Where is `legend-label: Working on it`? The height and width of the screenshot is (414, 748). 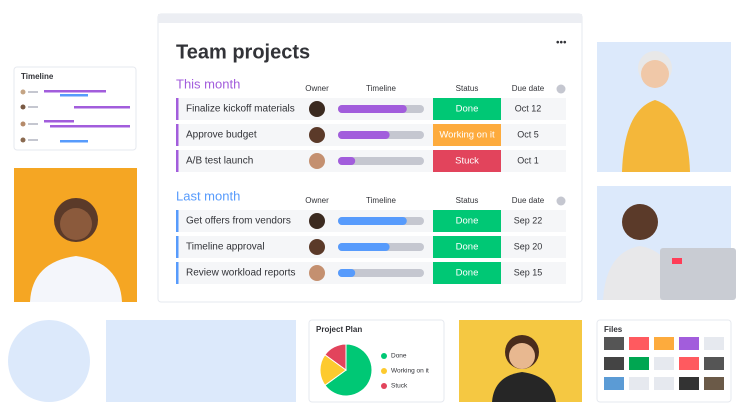 legend-label: Working on it is located at coordinates (410, 371).